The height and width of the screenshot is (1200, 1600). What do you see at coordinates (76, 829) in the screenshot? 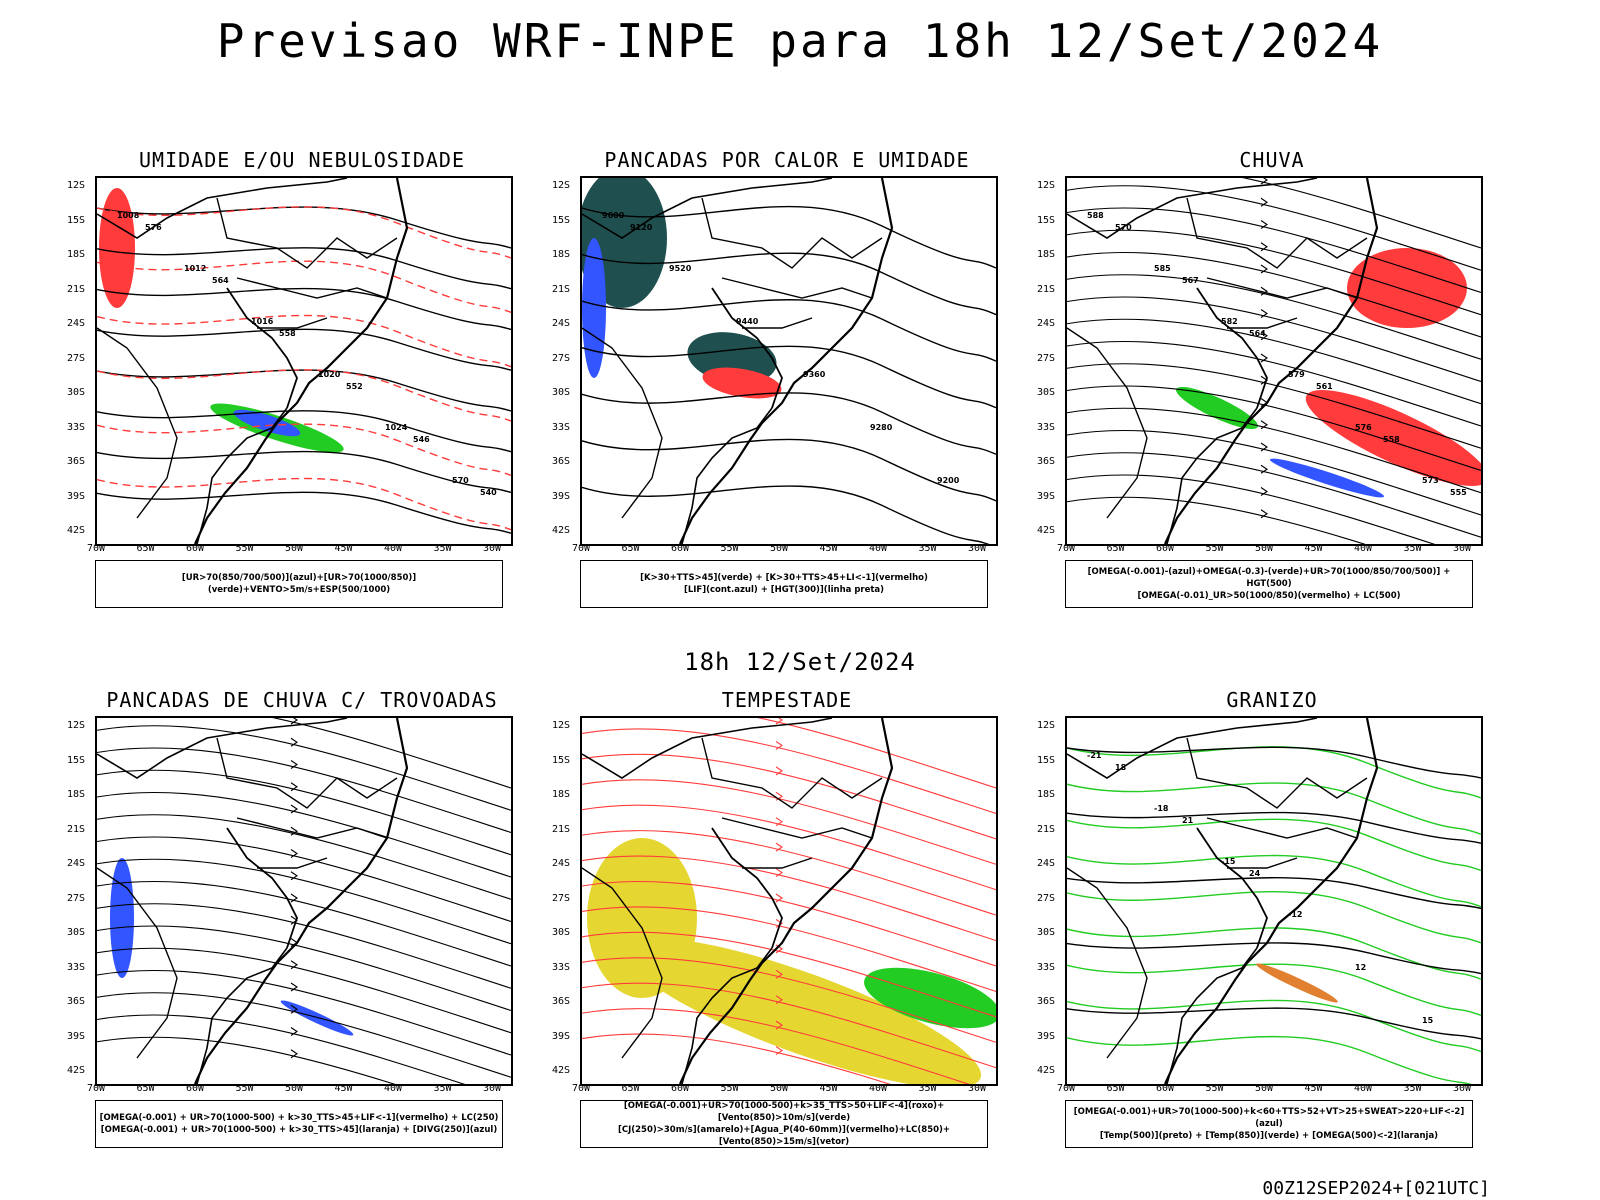
I see `lat-tick-label: 21S` at bounding box center [76, 829].